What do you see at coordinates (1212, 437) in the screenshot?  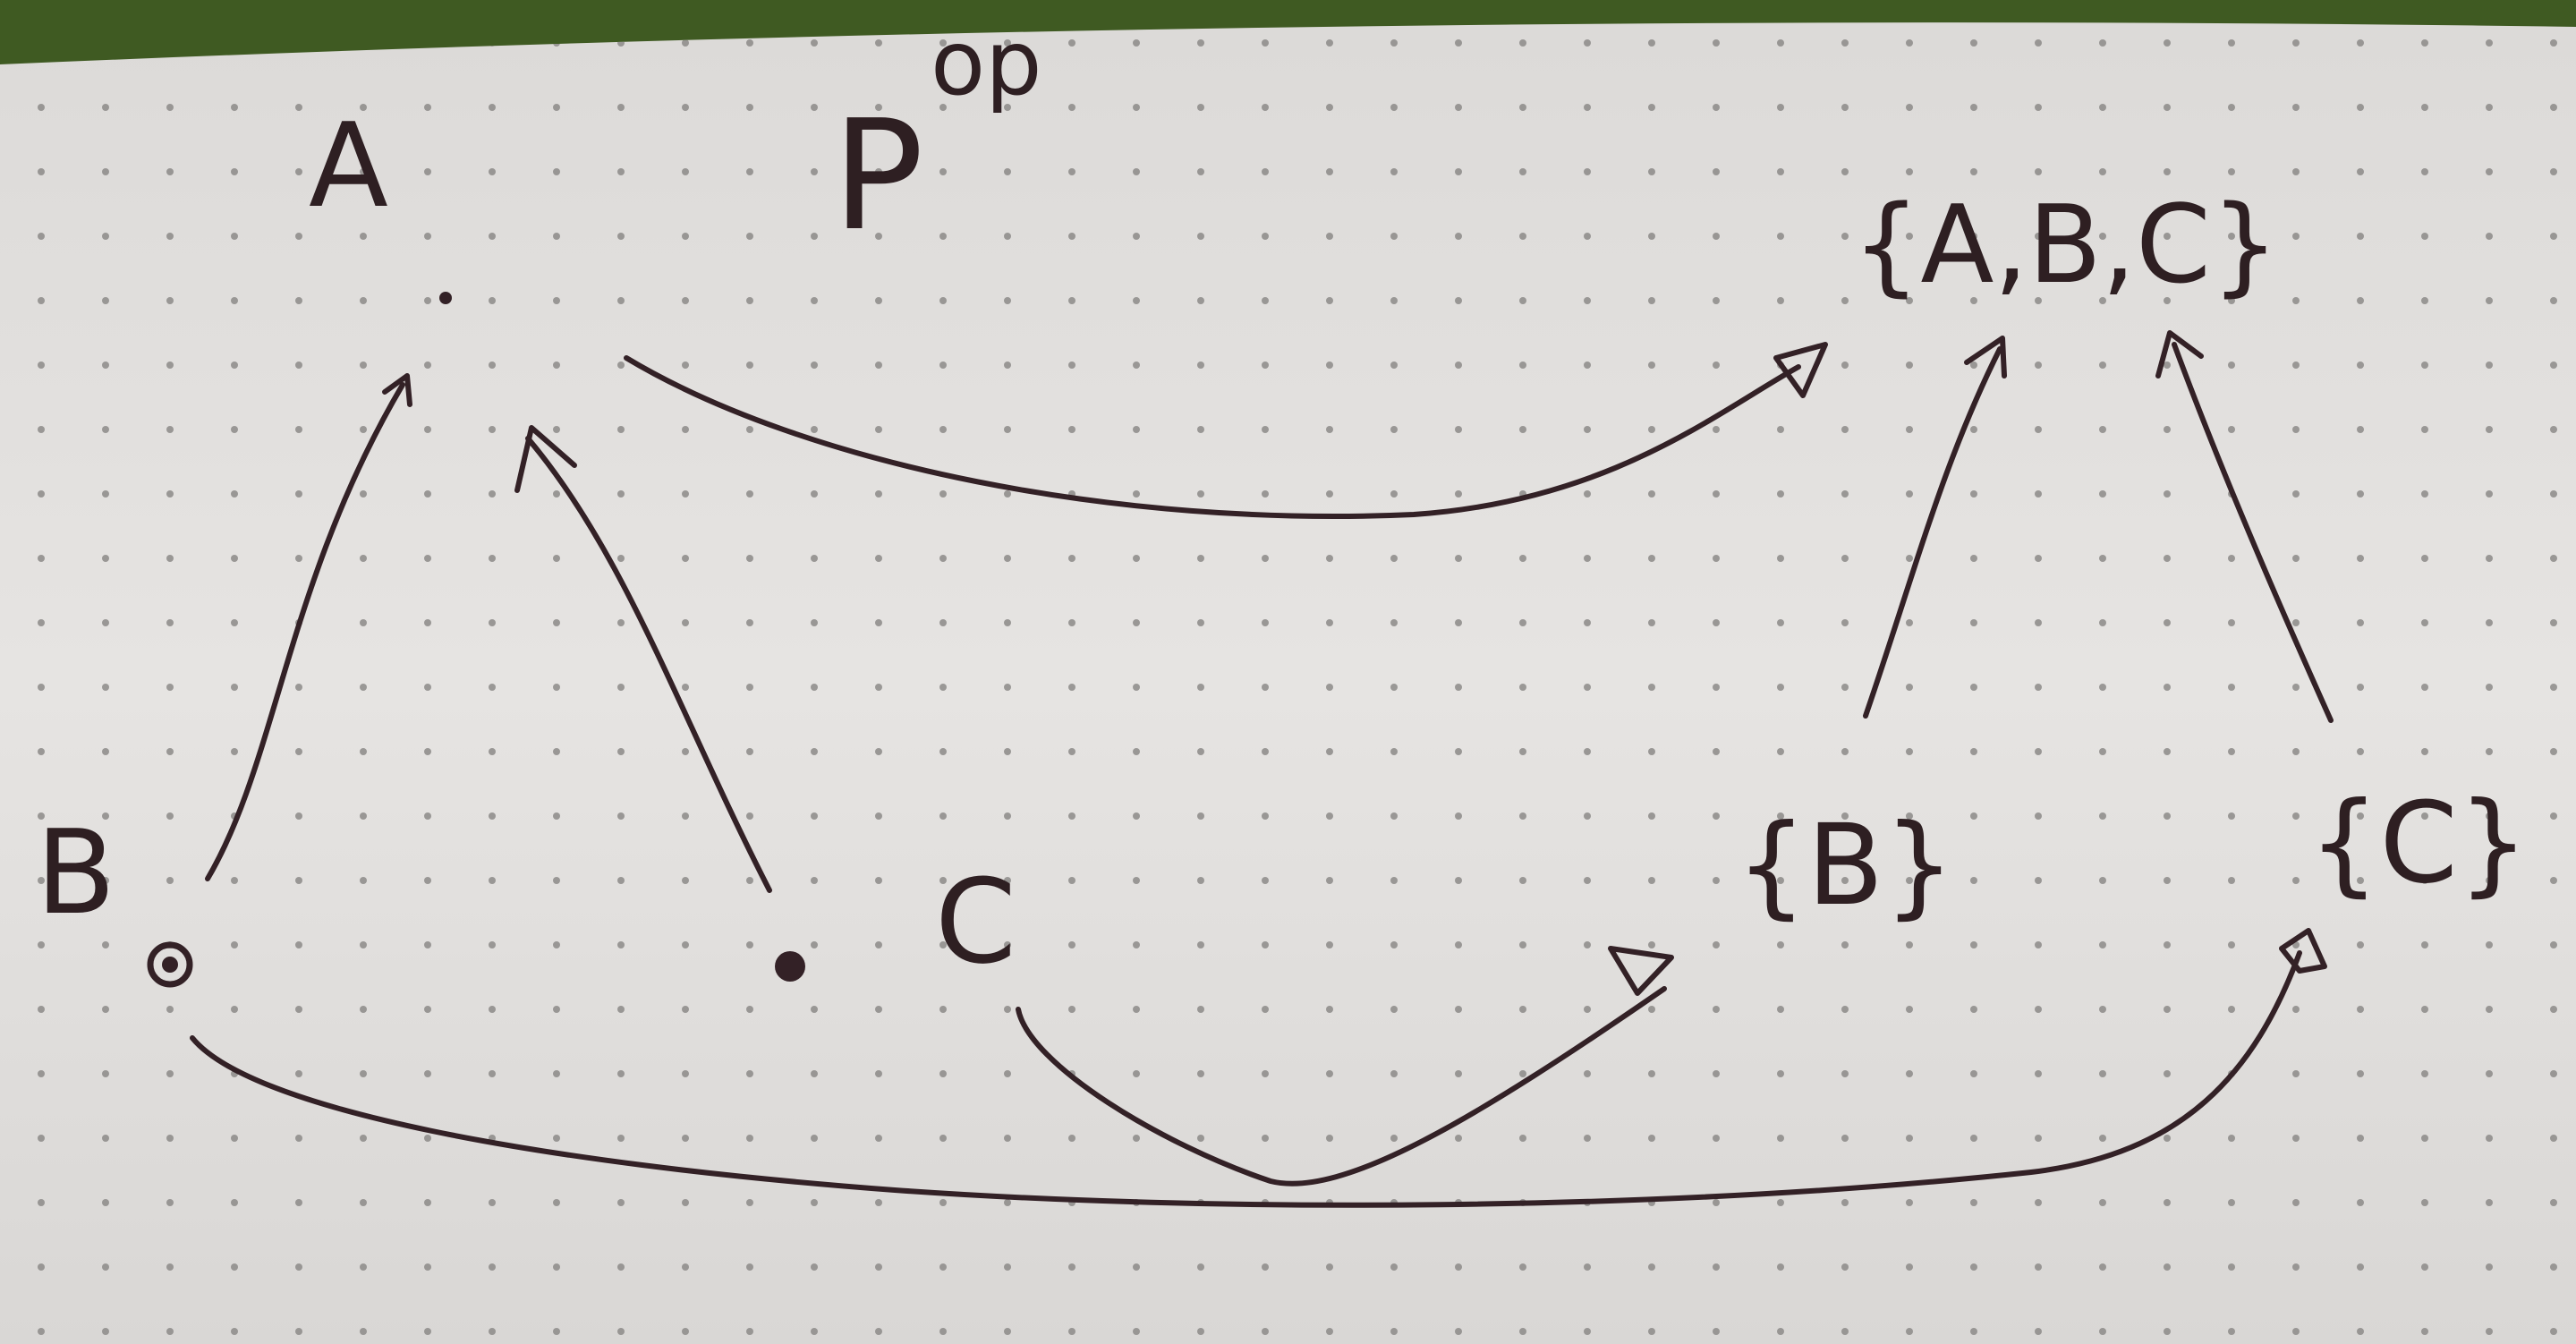 I see `map-arrow-a-to-abc` at bounding box center [1212, 437].